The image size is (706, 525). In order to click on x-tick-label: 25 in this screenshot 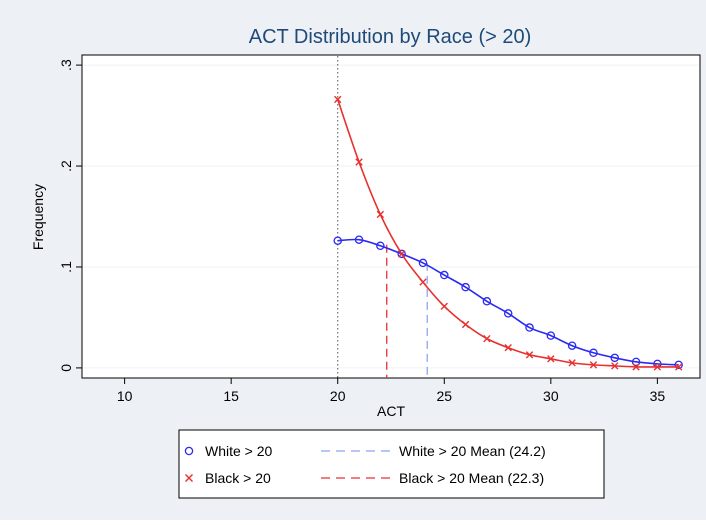, I will do `click(444, 396)`.